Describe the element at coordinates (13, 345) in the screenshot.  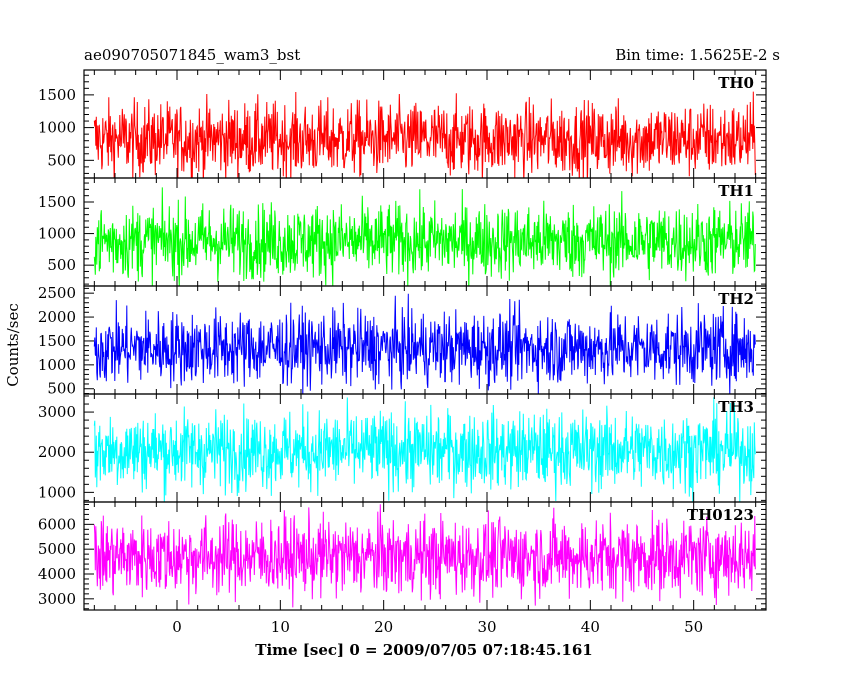
I see `y-axis-label: Counts/sec` at that location.